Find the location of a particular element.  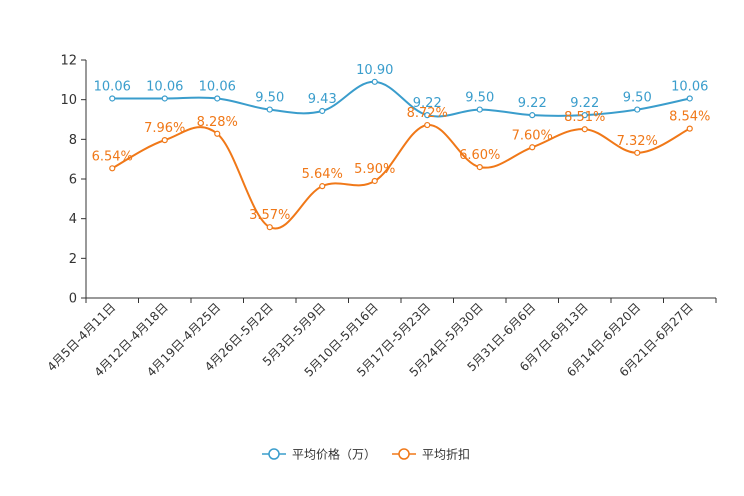

y-axis: 0 2 4 6 8 10 12 is located at coordinates (73, 180).